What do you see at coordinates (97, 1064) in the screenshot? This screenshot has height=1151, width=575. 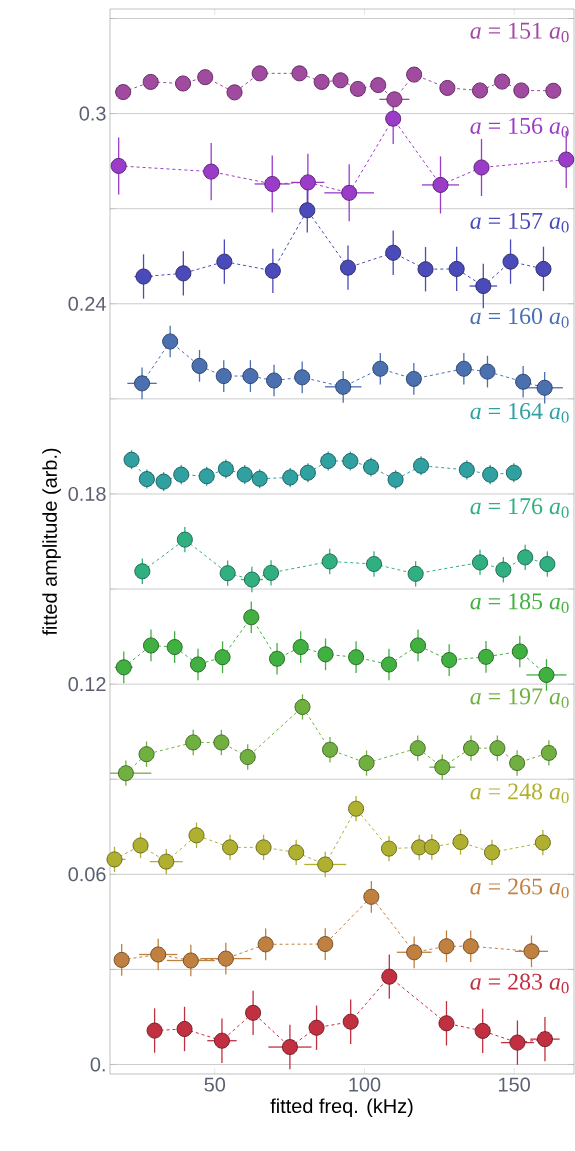 I see `y-tick-label: 0.` at bounding box center [97, 1064].